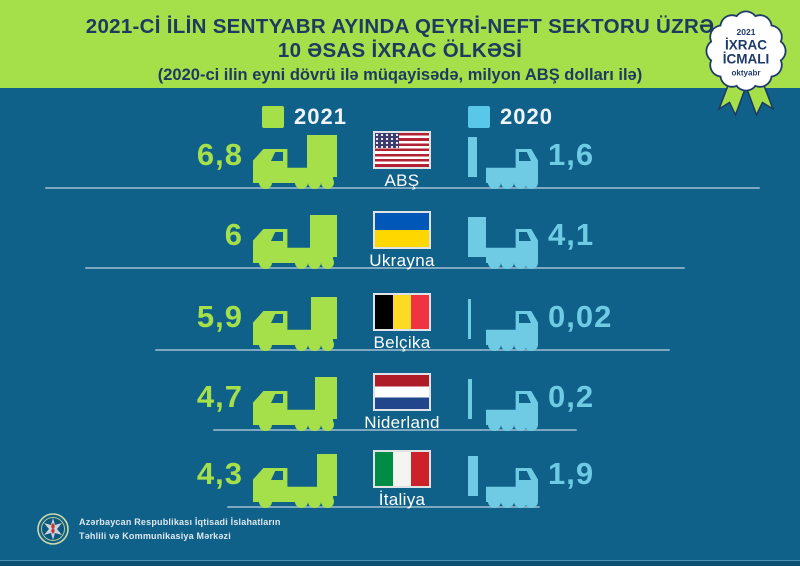 This screenshot has height=566, width=800. What do you see at coordinates (571, 234) in the screenshot?
I see `value-2020: 4,1` at bounding box center [571, 234].